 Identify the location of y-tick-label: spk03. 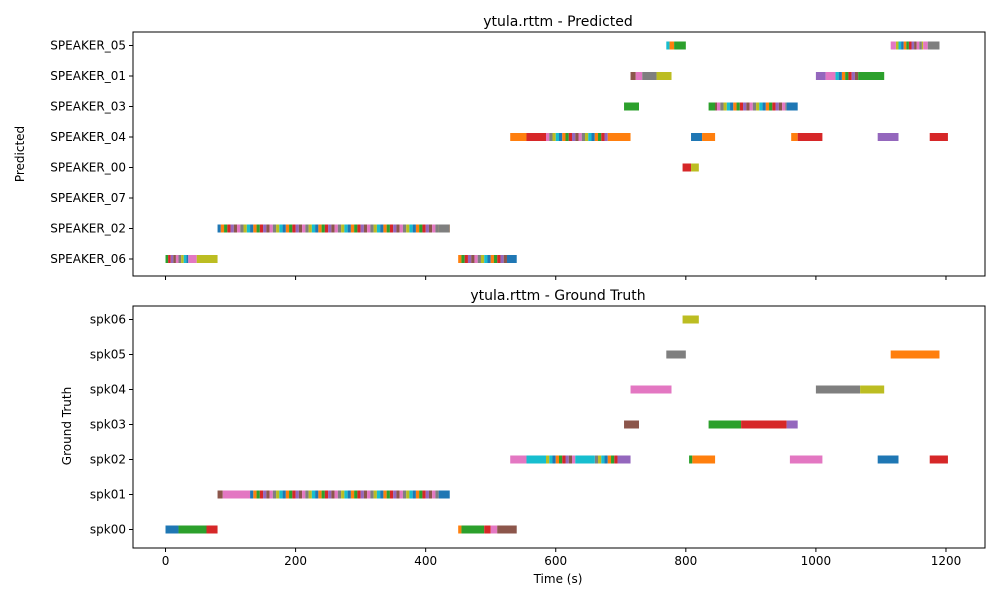
(108, 425).